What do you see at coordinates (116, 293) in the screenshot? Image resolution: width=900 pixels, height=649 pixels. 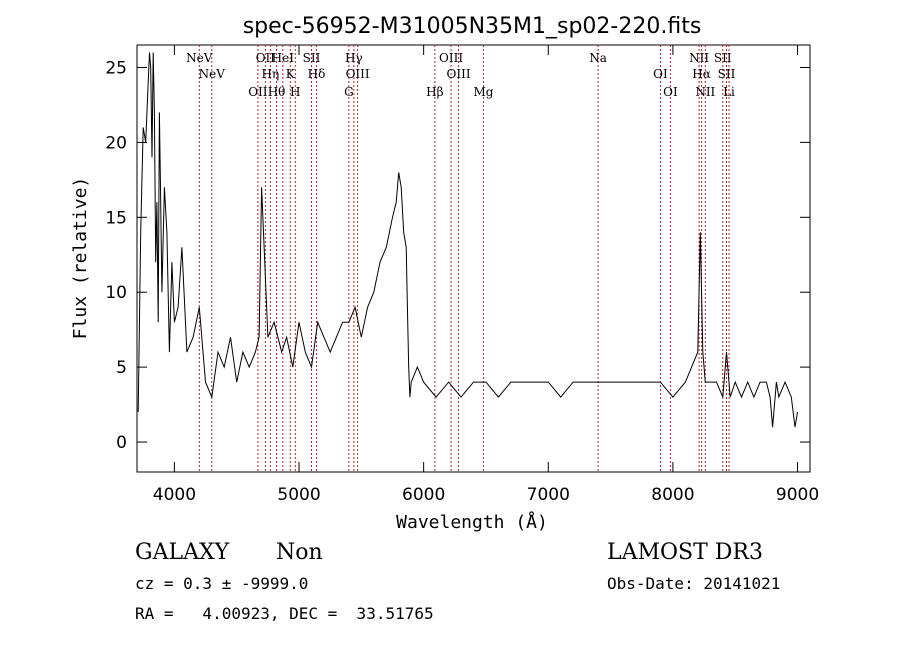 I see `y-tick-label: 10` at bounding box center [116, 293].